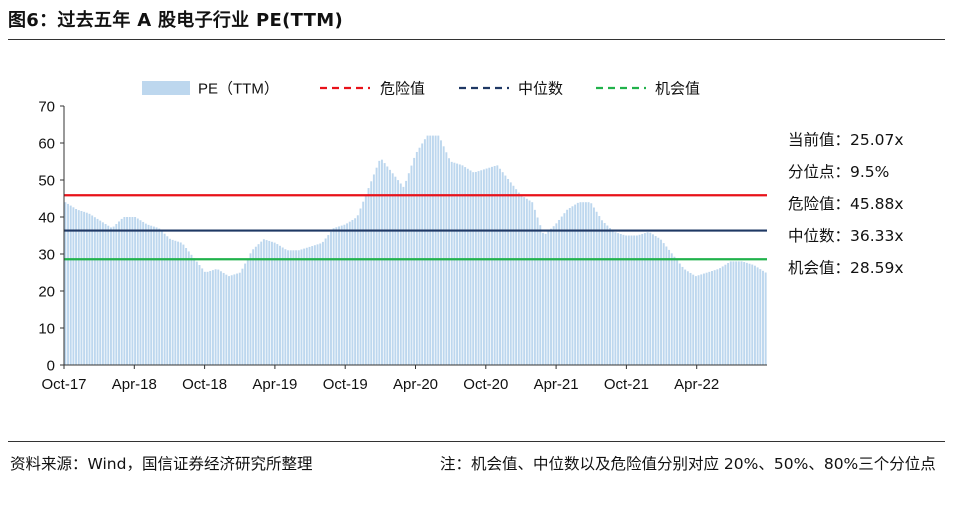  I want to click on legend-label-ref: 危险值, so click(402, 89).